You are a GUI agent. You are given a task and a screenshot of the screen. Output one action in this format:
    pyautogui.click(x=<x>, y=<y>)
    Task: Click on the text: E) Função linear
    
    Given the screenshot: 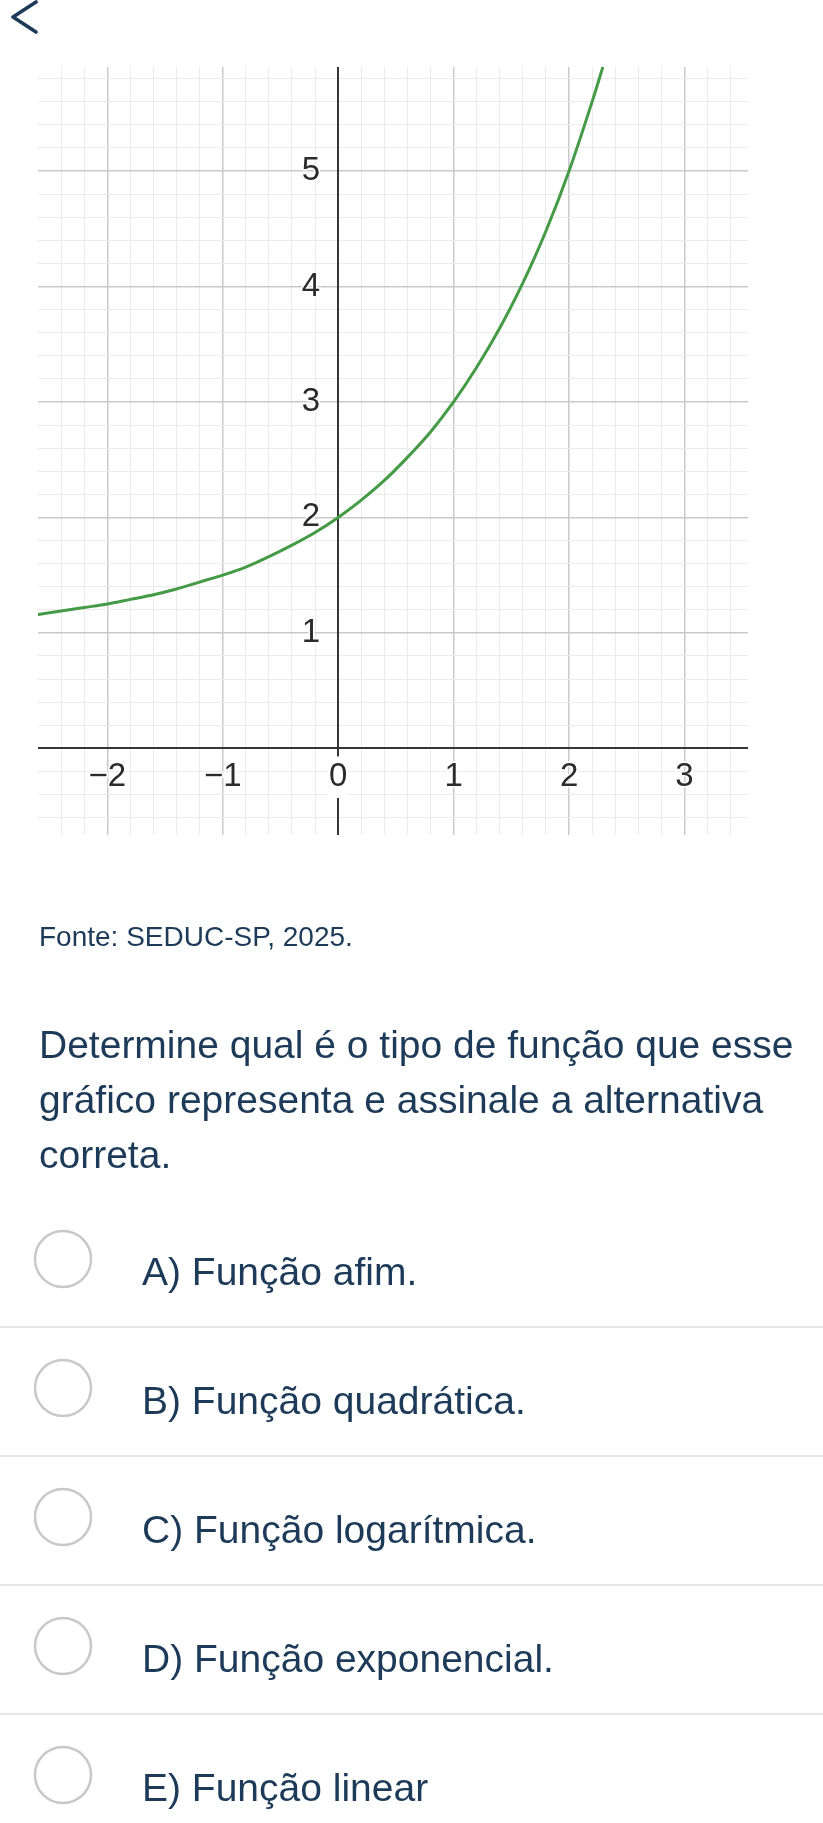 What is the action you would take?
    pyautogui.click(x=285, y=1787)
    